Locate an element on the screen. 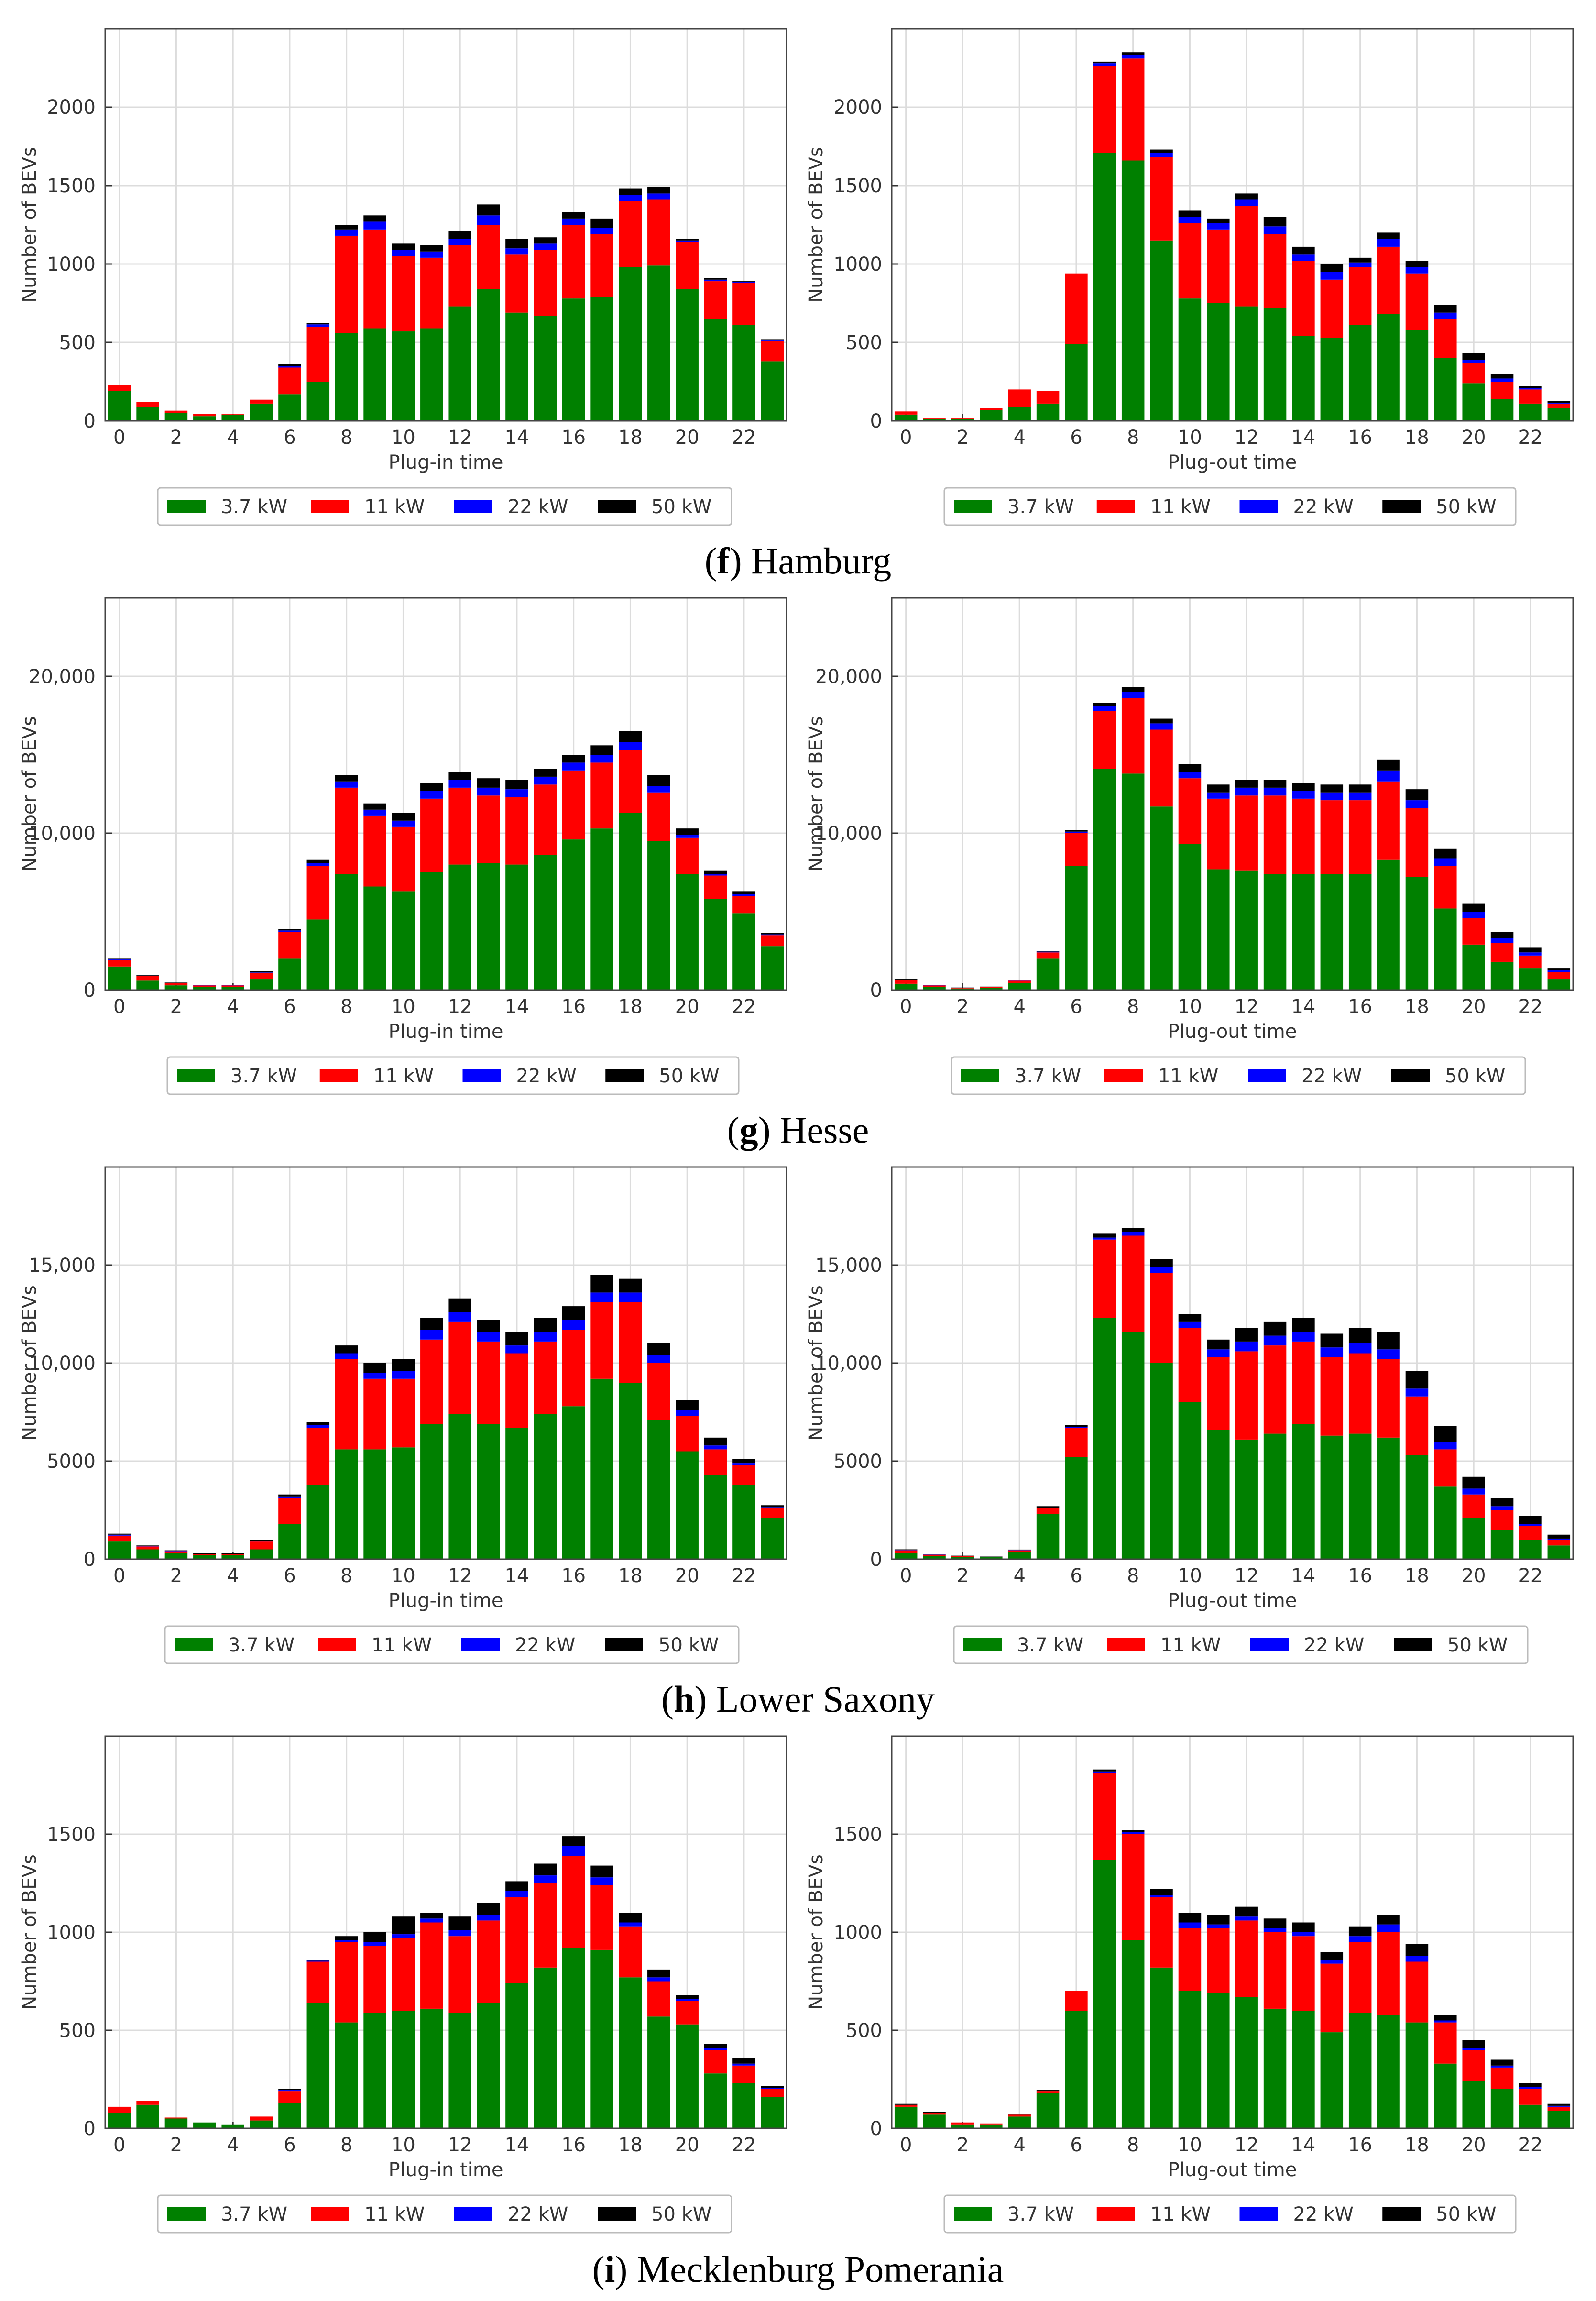 This screenshot has width=1596, height=2301. legend-label: 3.7 kW is located at coordinates (1048, 1076).